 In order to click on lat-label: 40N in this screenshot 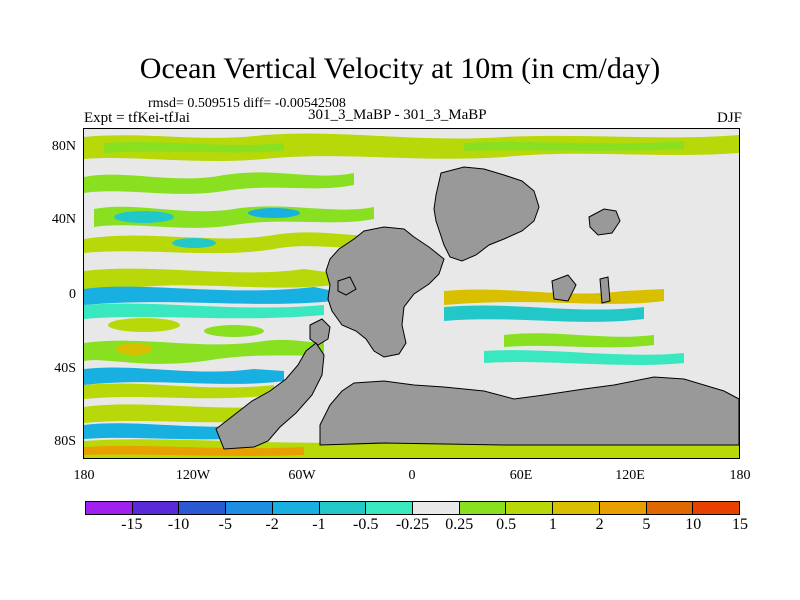, I will do `click(63, 219)`.